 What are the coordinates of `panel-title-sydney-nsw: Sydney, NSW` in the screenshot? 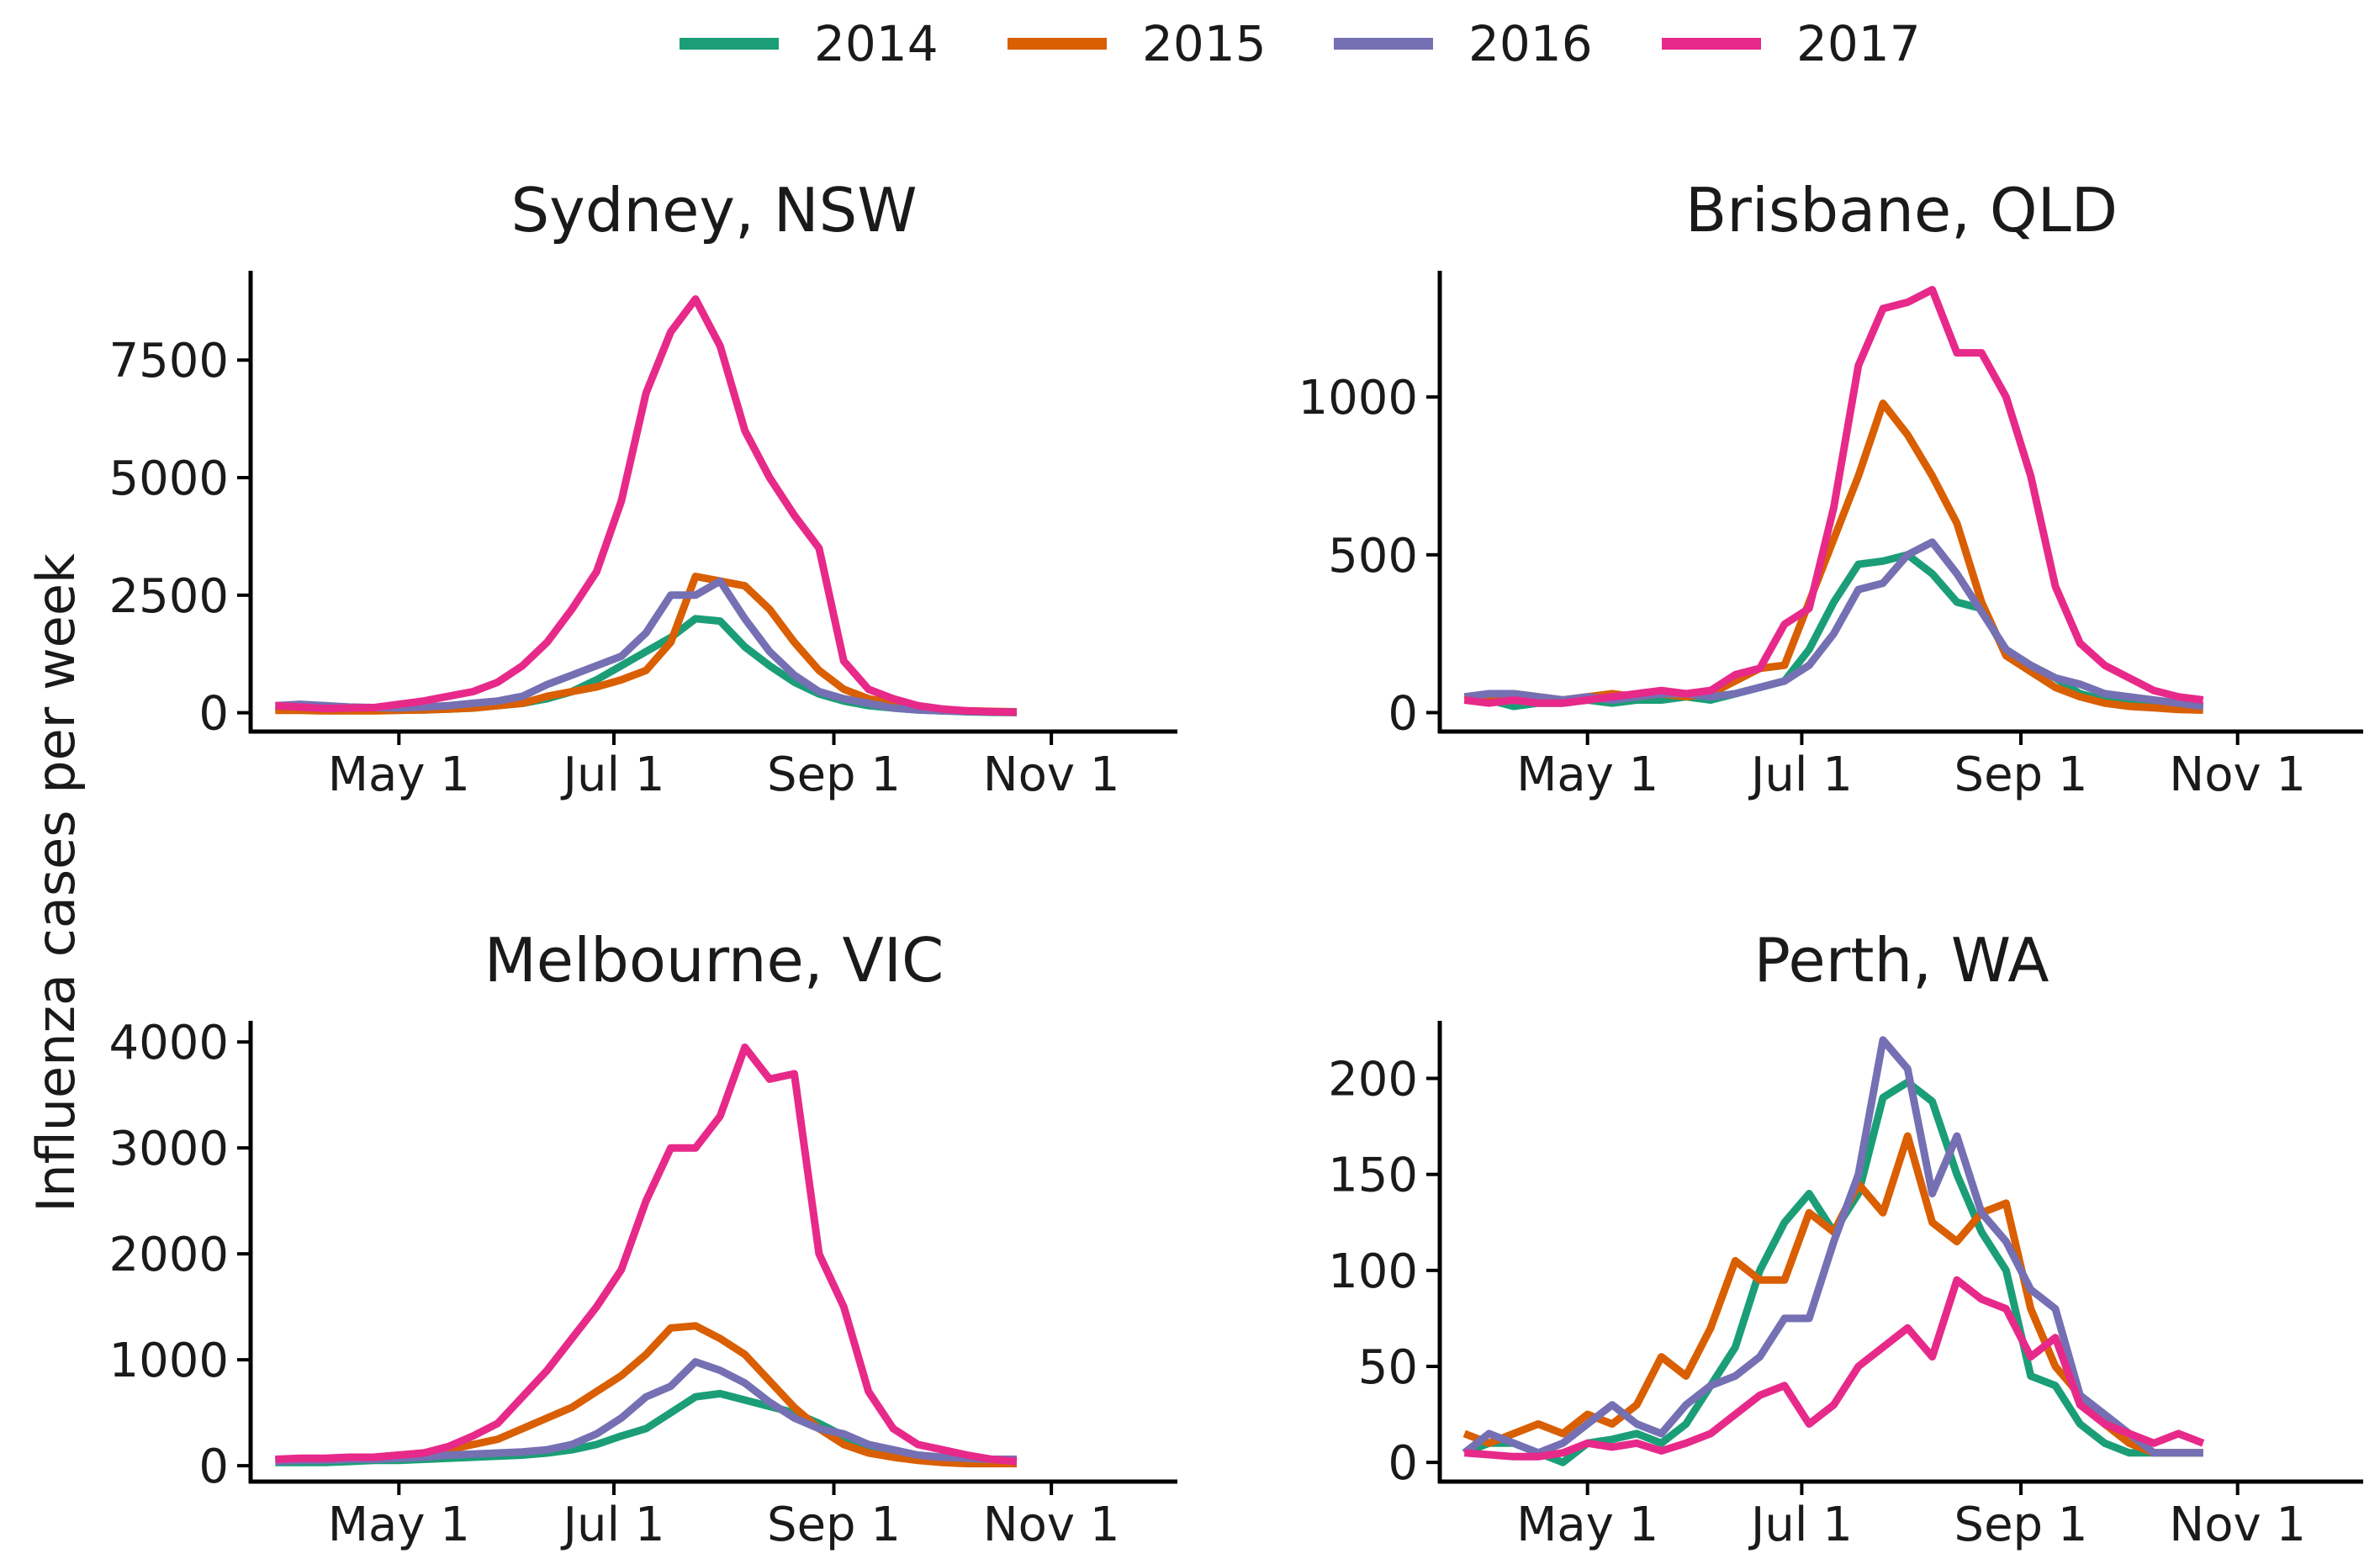 It's located at (713, 210).